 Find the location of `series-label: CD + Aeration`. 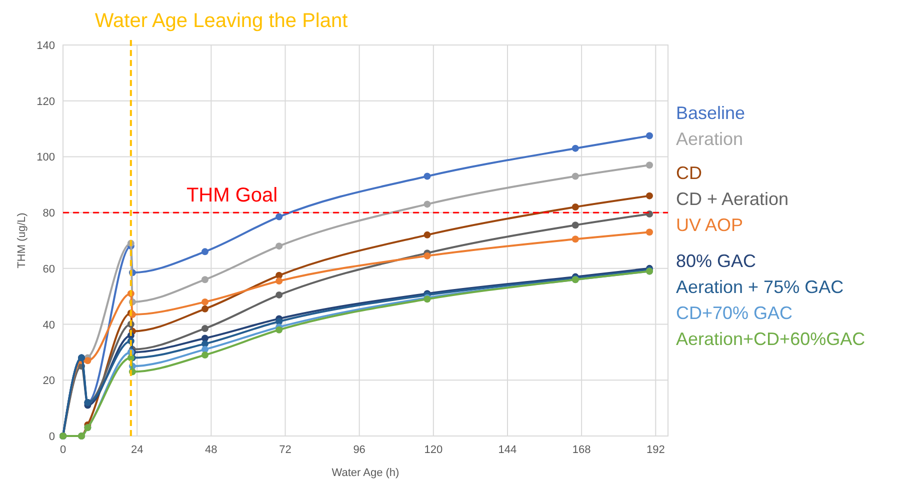

series-label: CD + Aeration is located at coordinates (732, 199).